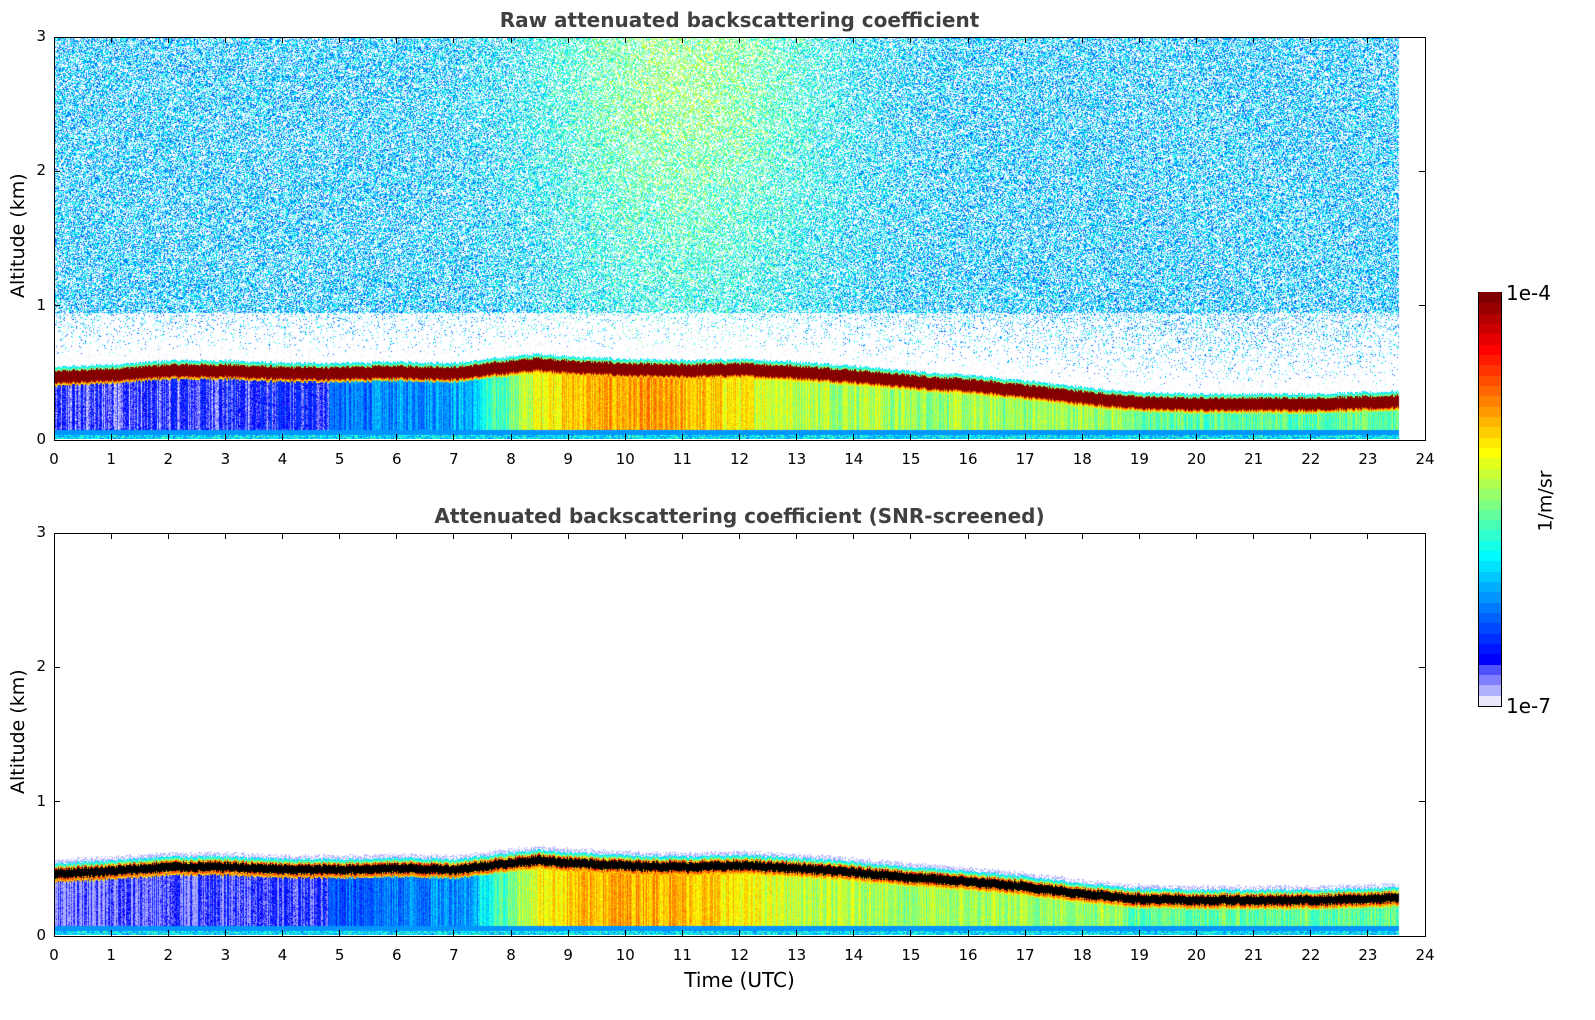 The height and width of the screenshot is (1020, 1595). I want to click on x-tick-label: 2, so click(168, 459).